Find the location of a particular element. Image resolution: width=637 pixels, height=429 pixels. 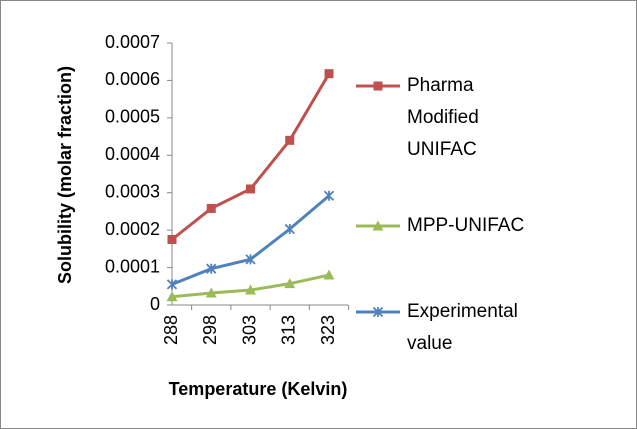

x-tick-label: 323 is located at coordinates (328, 330).